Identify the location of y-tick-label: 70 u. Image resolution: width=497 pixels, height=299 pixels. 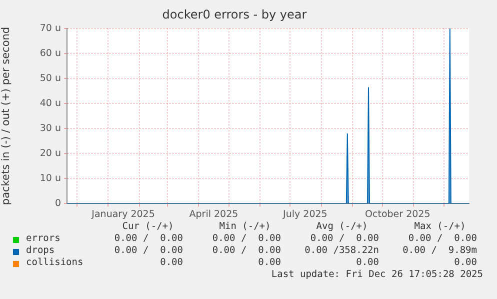
(50, 28).